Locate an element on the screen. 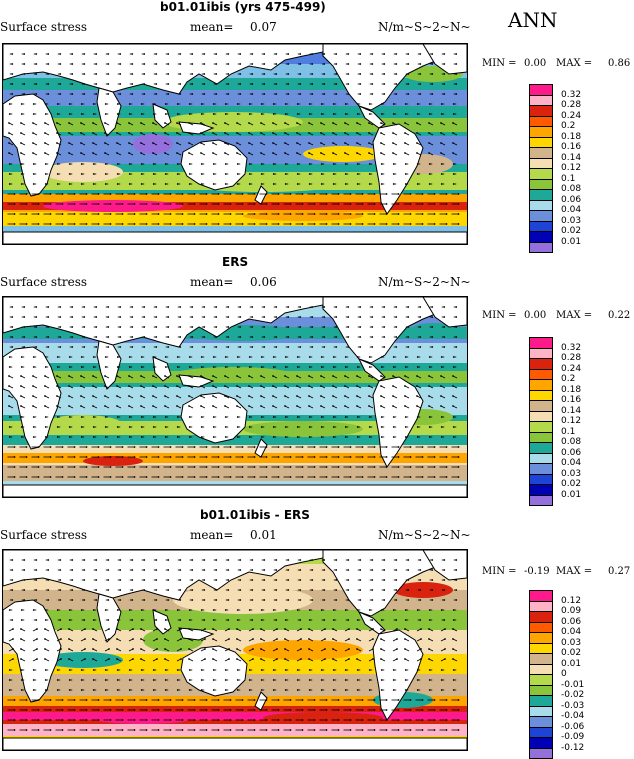 This screenshot has width=634, height=759. panel-2-mean-label: mean= is located at coordinates (211, 282).